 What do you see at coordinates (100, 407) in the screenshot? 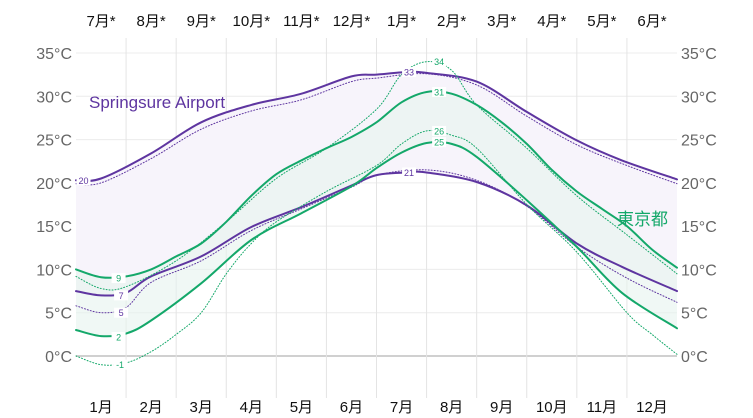
I see `x-tick-label-bottom: 1月` at bounding box center [100, 407].